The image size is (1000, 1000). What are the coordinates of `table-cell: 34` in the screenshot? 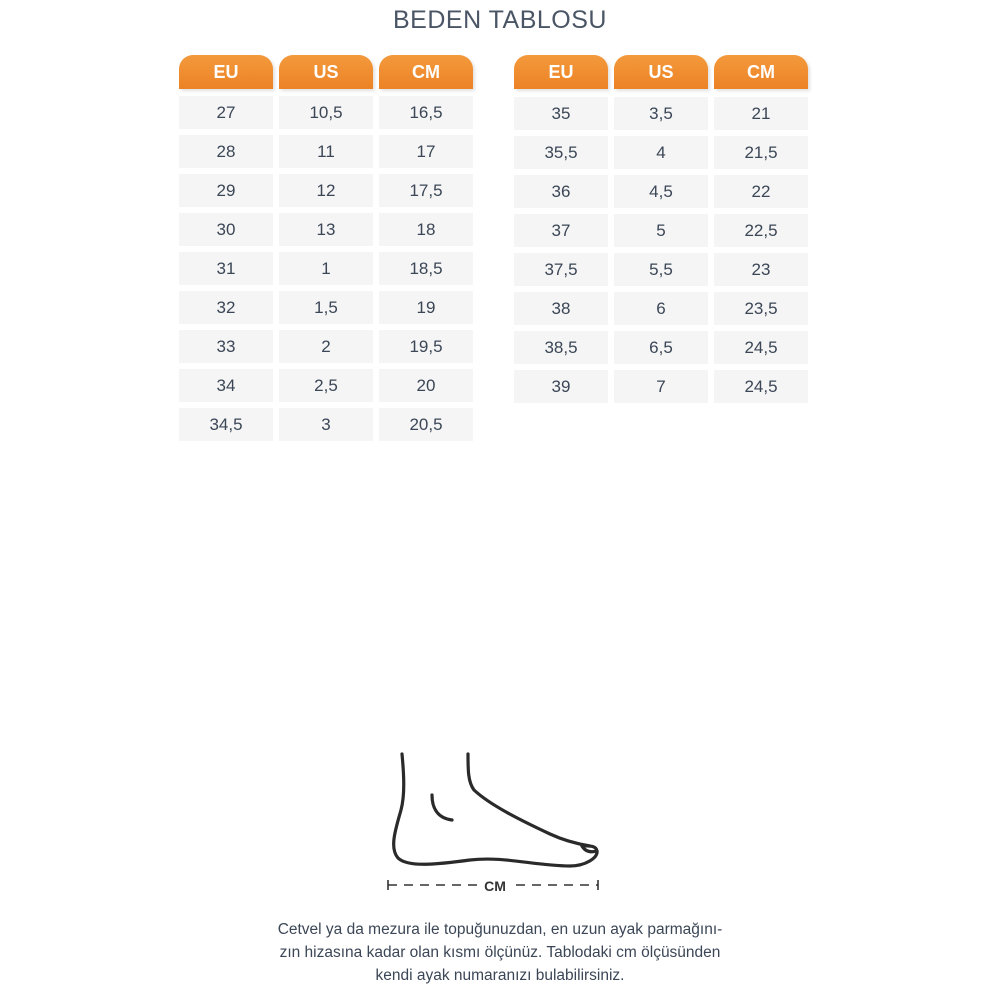 It's located at (226, 385).